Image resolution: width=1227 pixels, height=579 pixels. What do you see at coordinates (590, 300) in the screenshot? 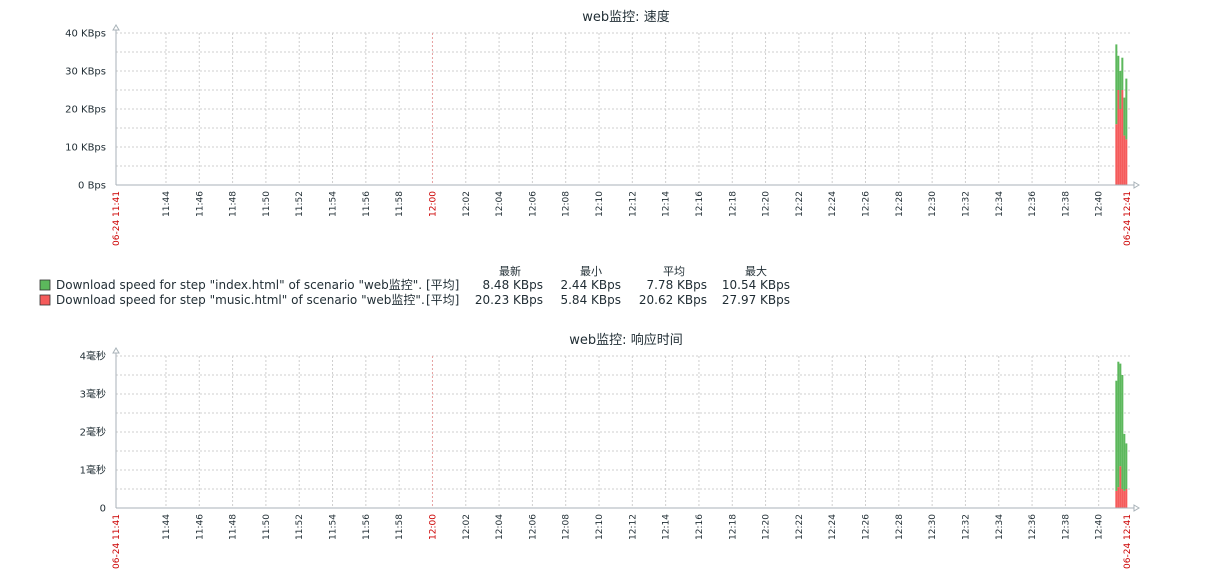
I see `legend-stat: 5.84 KBps` at bounding box center [590, 300].